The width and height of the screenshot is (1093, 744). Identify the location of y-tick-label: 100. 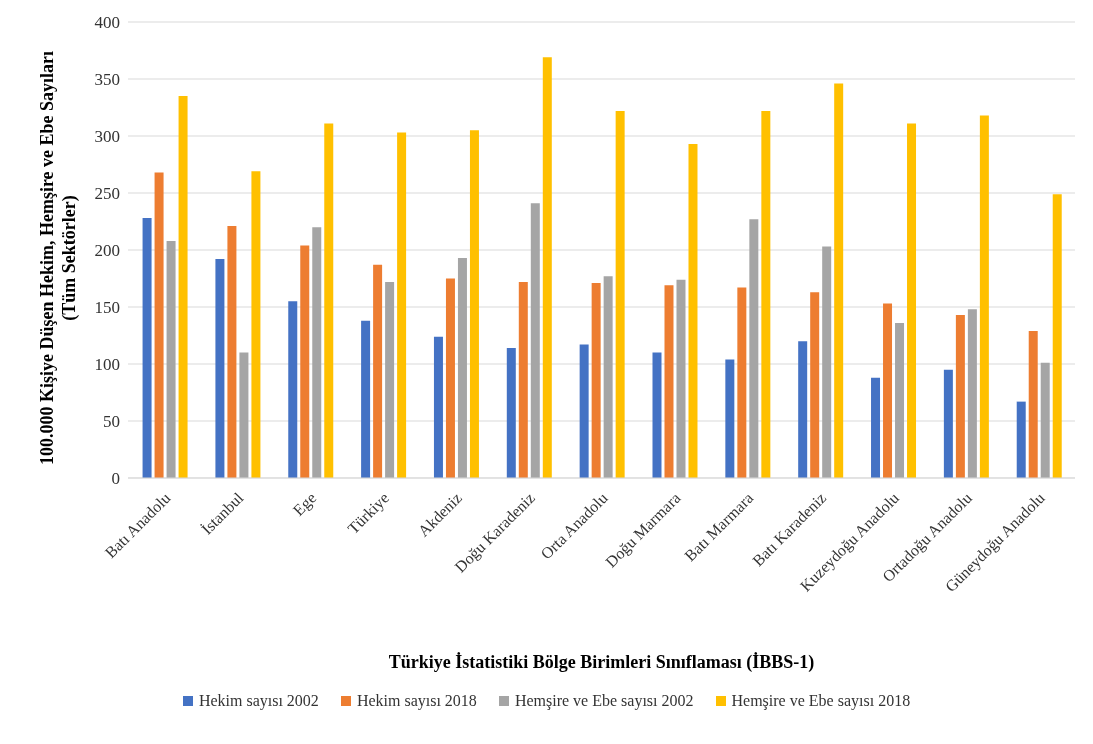
(107, 365).